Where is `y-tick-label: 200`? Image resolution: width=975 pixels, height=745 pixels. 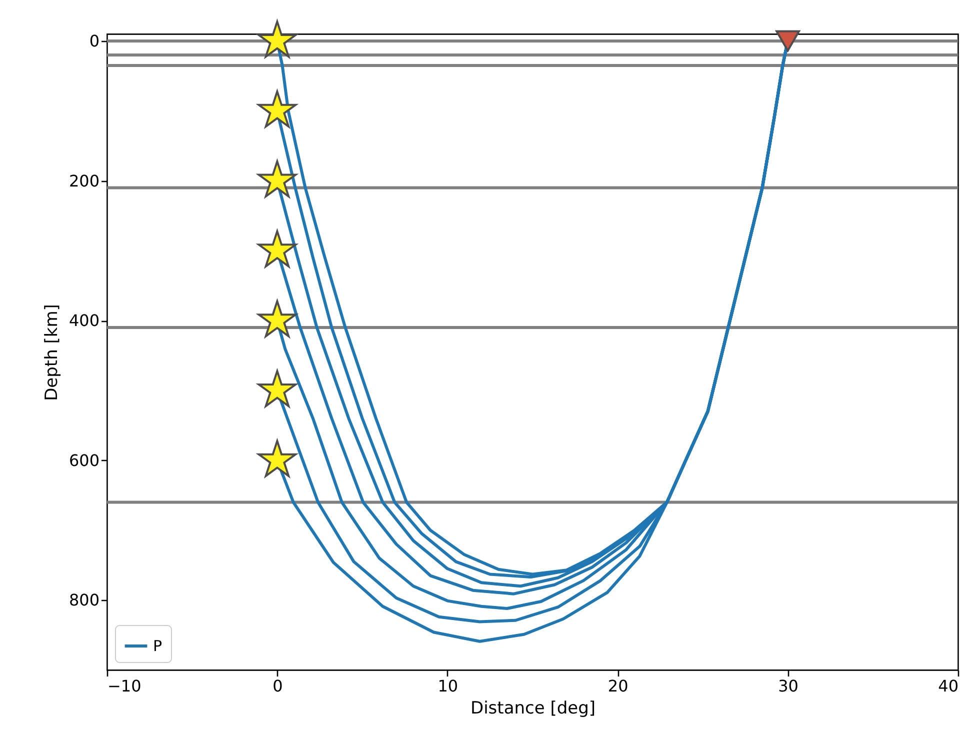
y-tick-label: 200 is located at coordinates (84, 180).